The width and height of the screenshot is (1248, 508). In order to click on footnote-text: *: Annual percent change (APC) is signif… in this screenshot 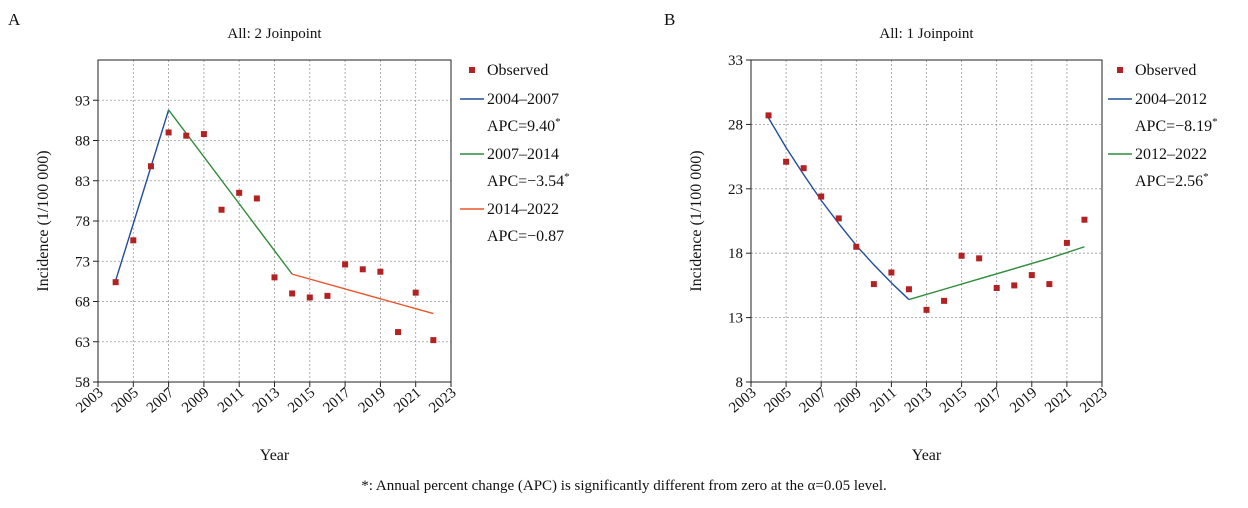, I will do `click(624, 486)`.